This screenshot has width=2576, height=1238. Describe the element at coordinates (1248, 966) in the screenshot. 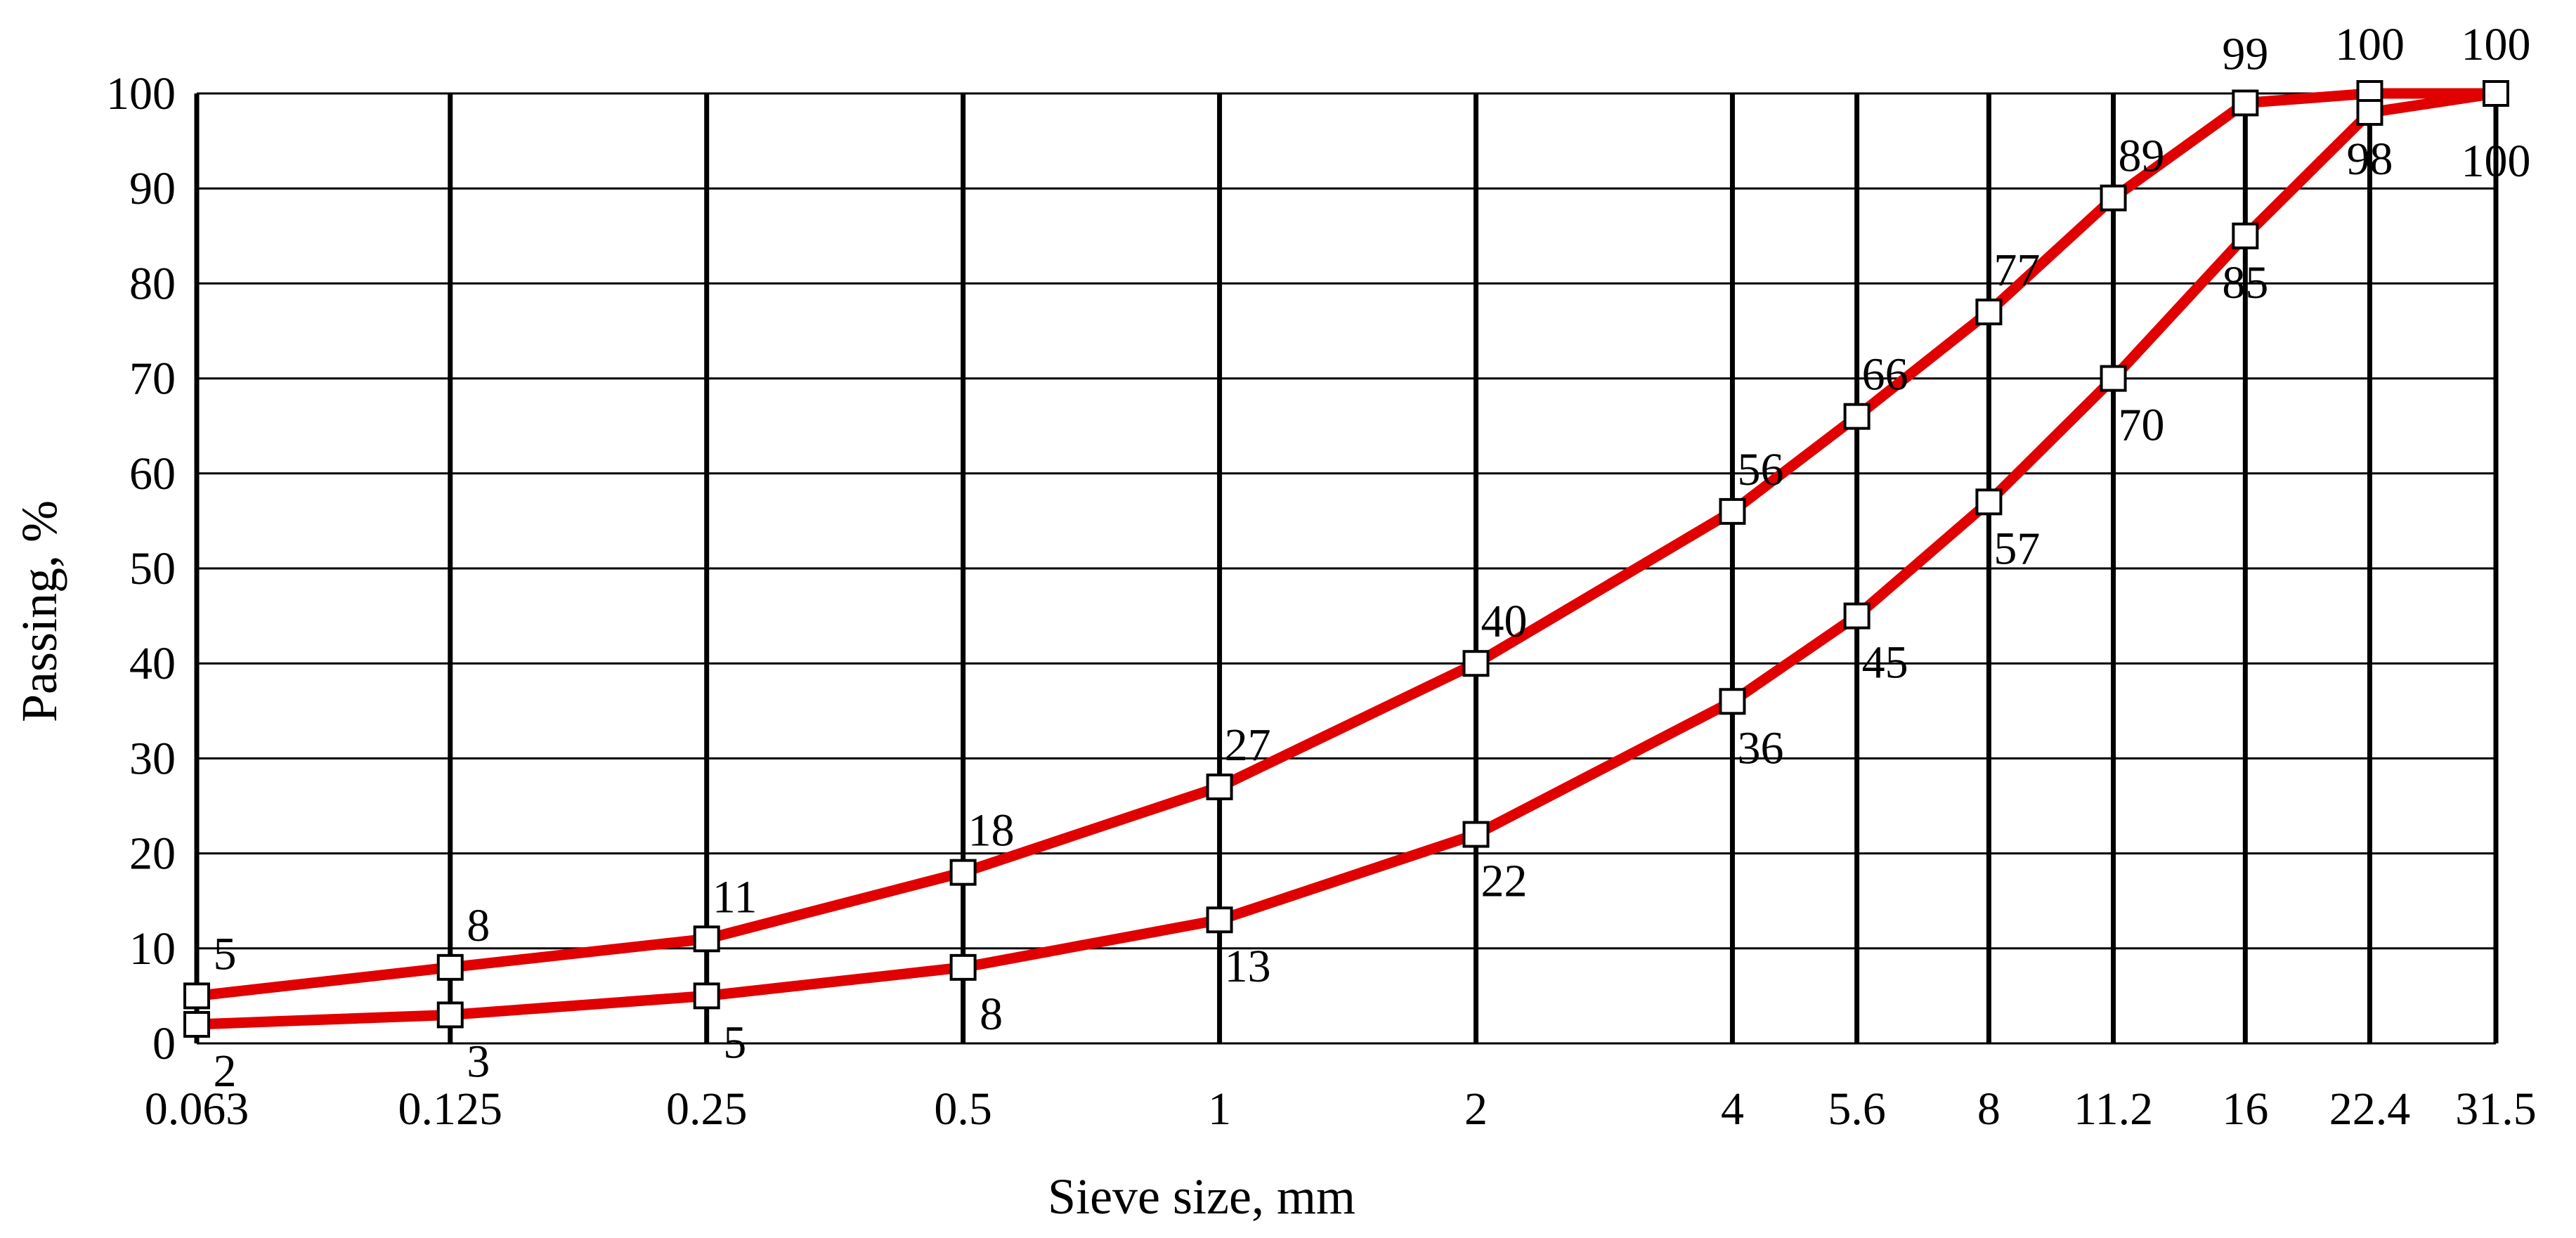

I see `data-label: 13` at that location.